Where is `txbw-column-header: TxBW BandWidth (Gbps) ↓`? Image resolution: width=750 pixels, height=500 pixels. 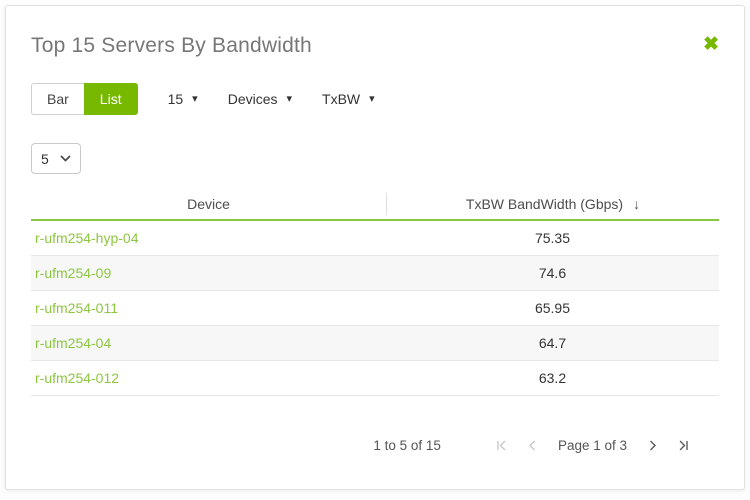 txbw-column-header: TxBW BandWidth (Gbps) ↓ is located at coordinates (552, 203).